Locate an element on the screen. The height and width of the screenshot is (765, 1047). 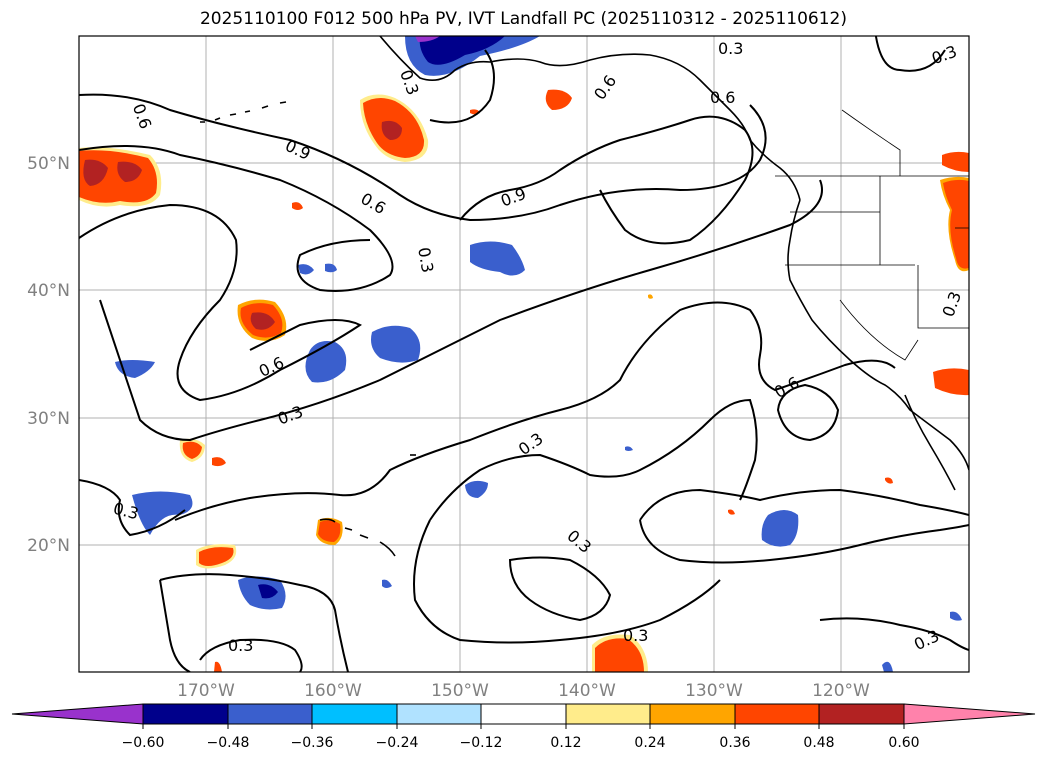
colorbar-tick: −0.12 is located at coordinates (481, 743).